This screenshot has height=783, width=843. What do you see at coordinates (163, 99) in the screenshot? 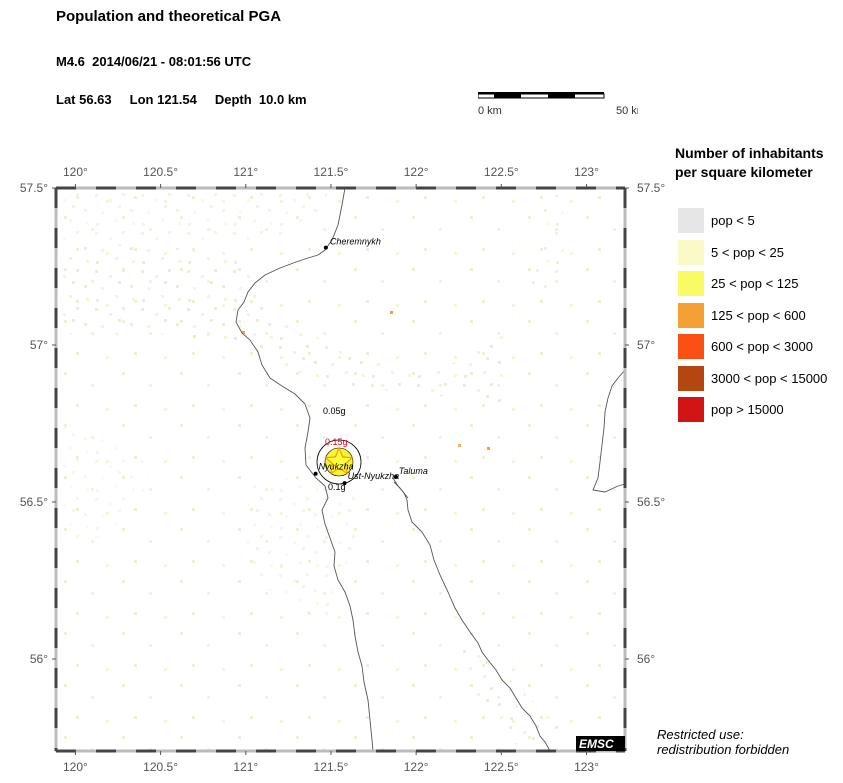
I see `longitude-value: Lon 121.54` at bounding box center [163, 99].